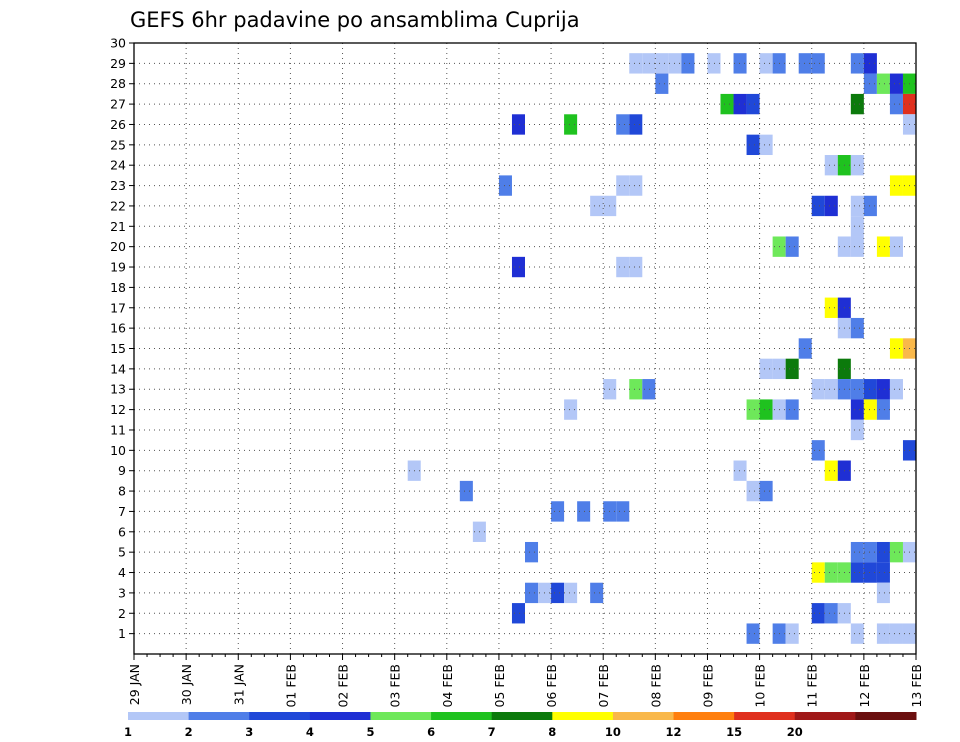  I want to click on y-tick-label: 3, so click(122, 592).